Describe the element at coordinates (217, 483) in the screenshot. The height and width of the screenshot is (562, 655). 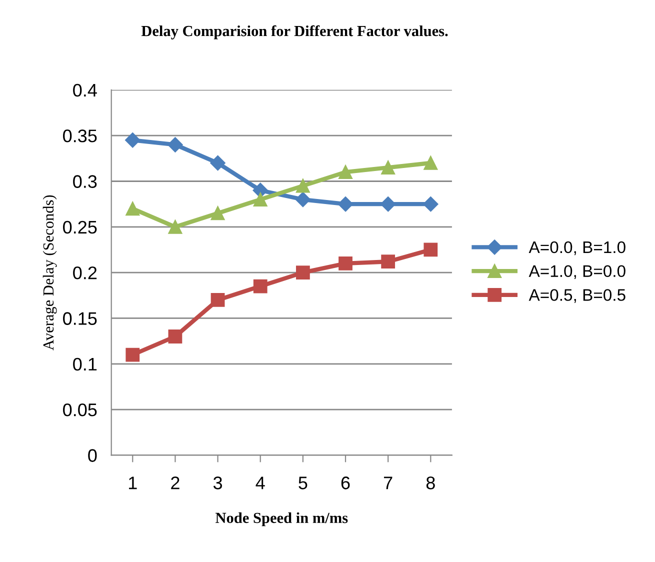
I see `x-tick-label: 3` at that location.